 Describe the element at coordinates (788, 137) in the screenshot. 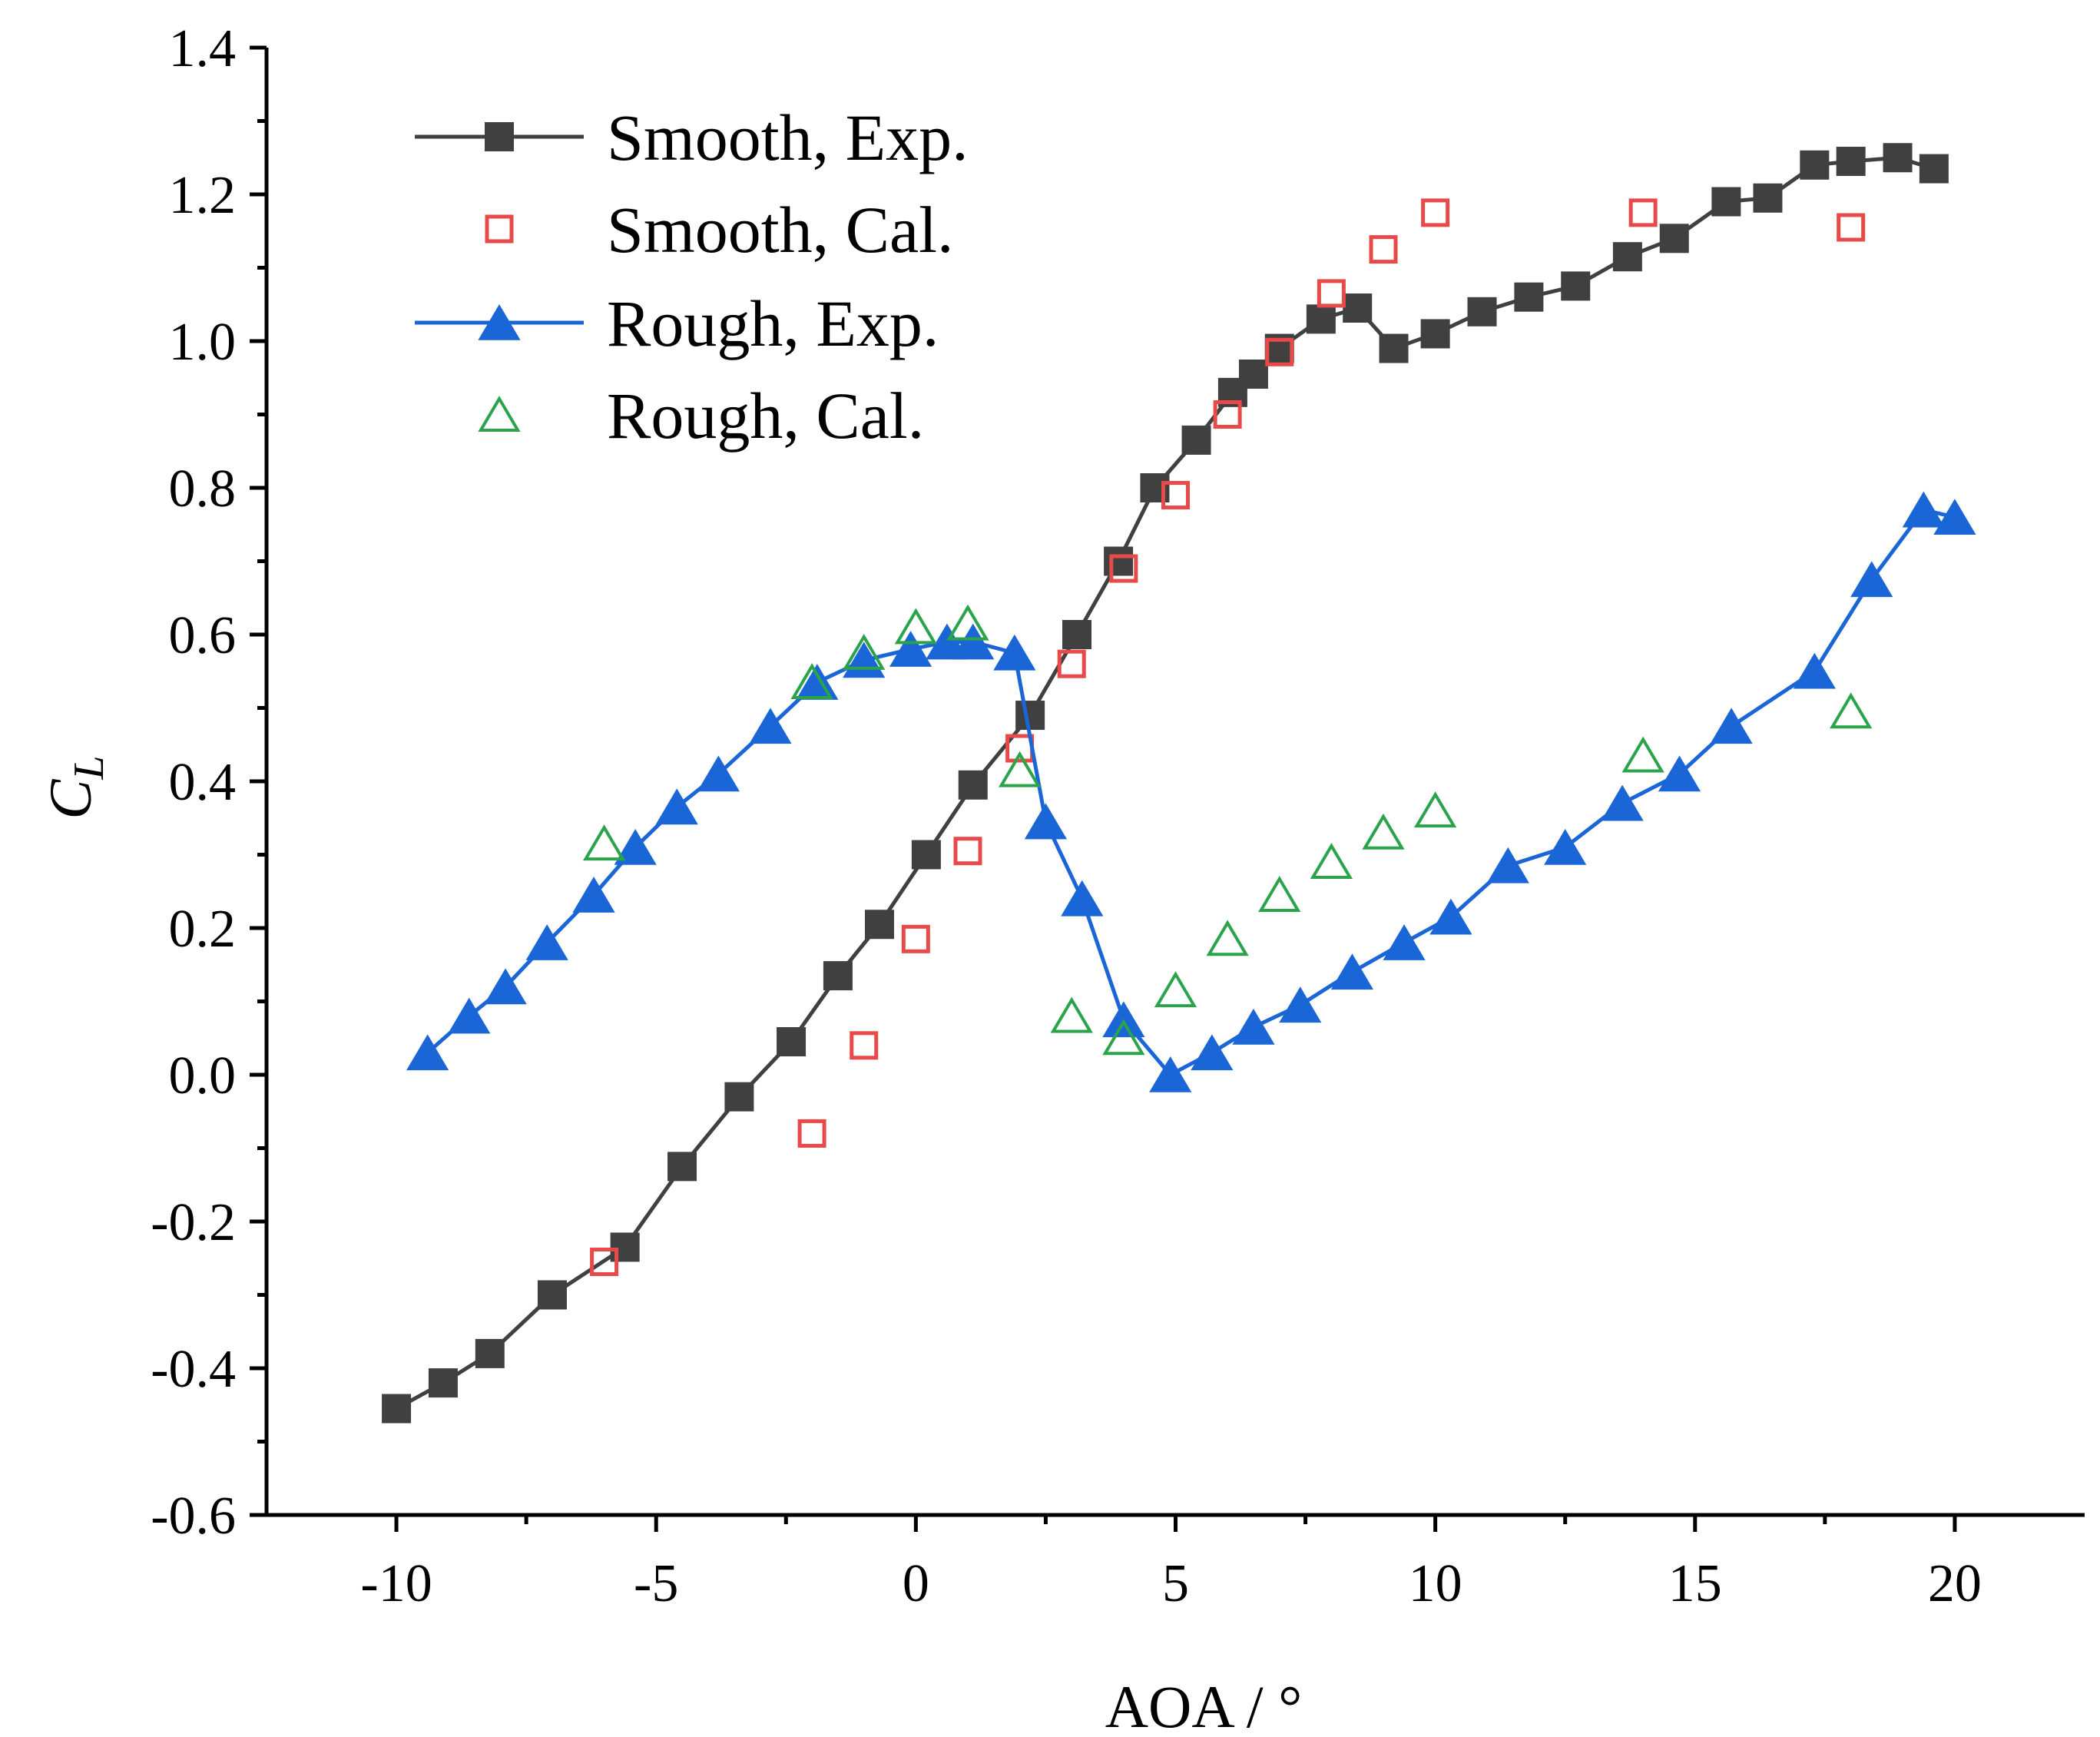

I see `legend-label: Smooth, Exp.` at that location.